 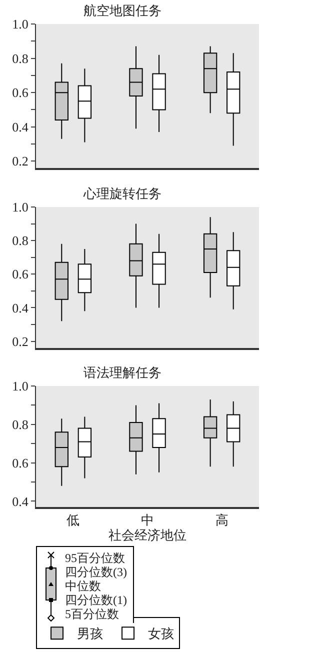 I want to click on text: 四分位数(1), so click(x=96, y=600).